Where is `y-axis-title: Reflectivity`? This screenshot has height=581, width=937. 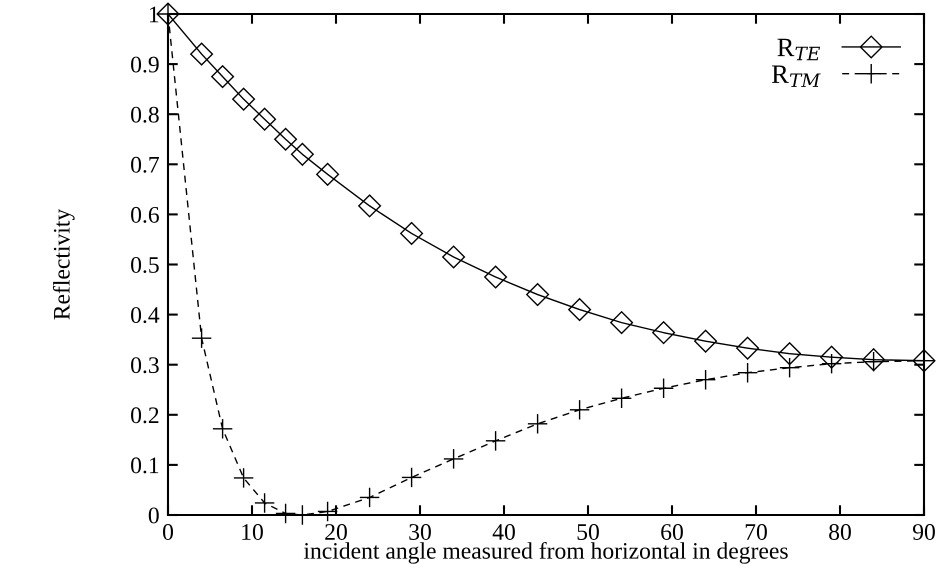
y-axis-title: Reflectivity is located at coordinates (63, 264).